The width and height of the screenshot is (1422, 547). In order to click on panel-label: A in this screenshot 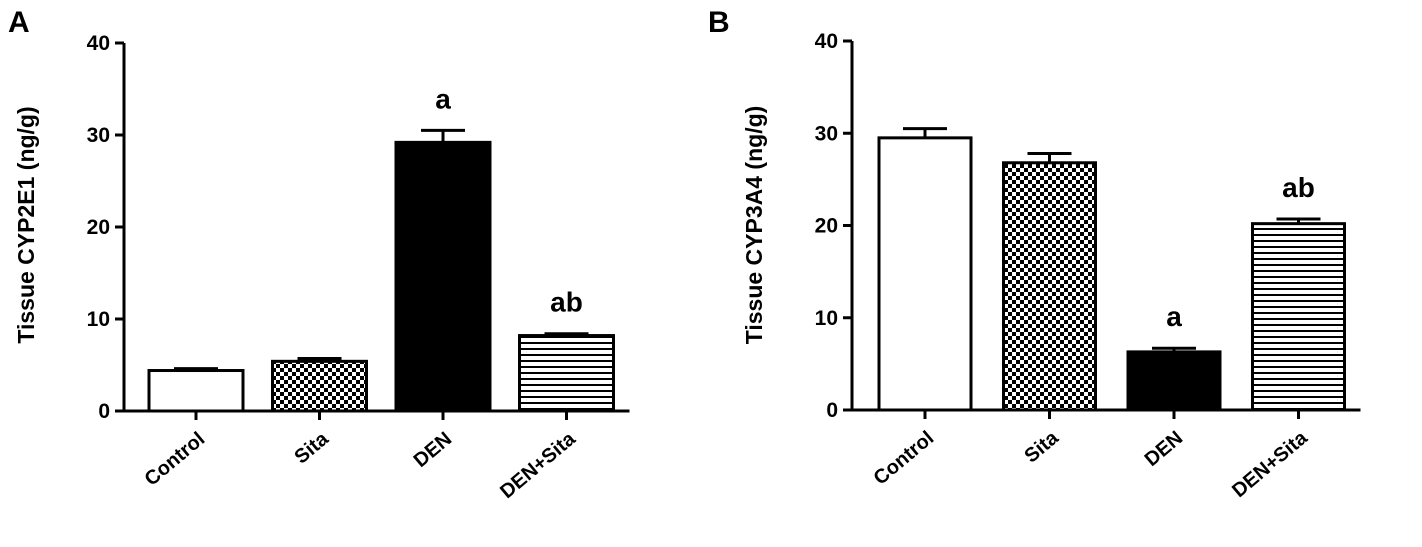, I will do `click(19, 22)`.